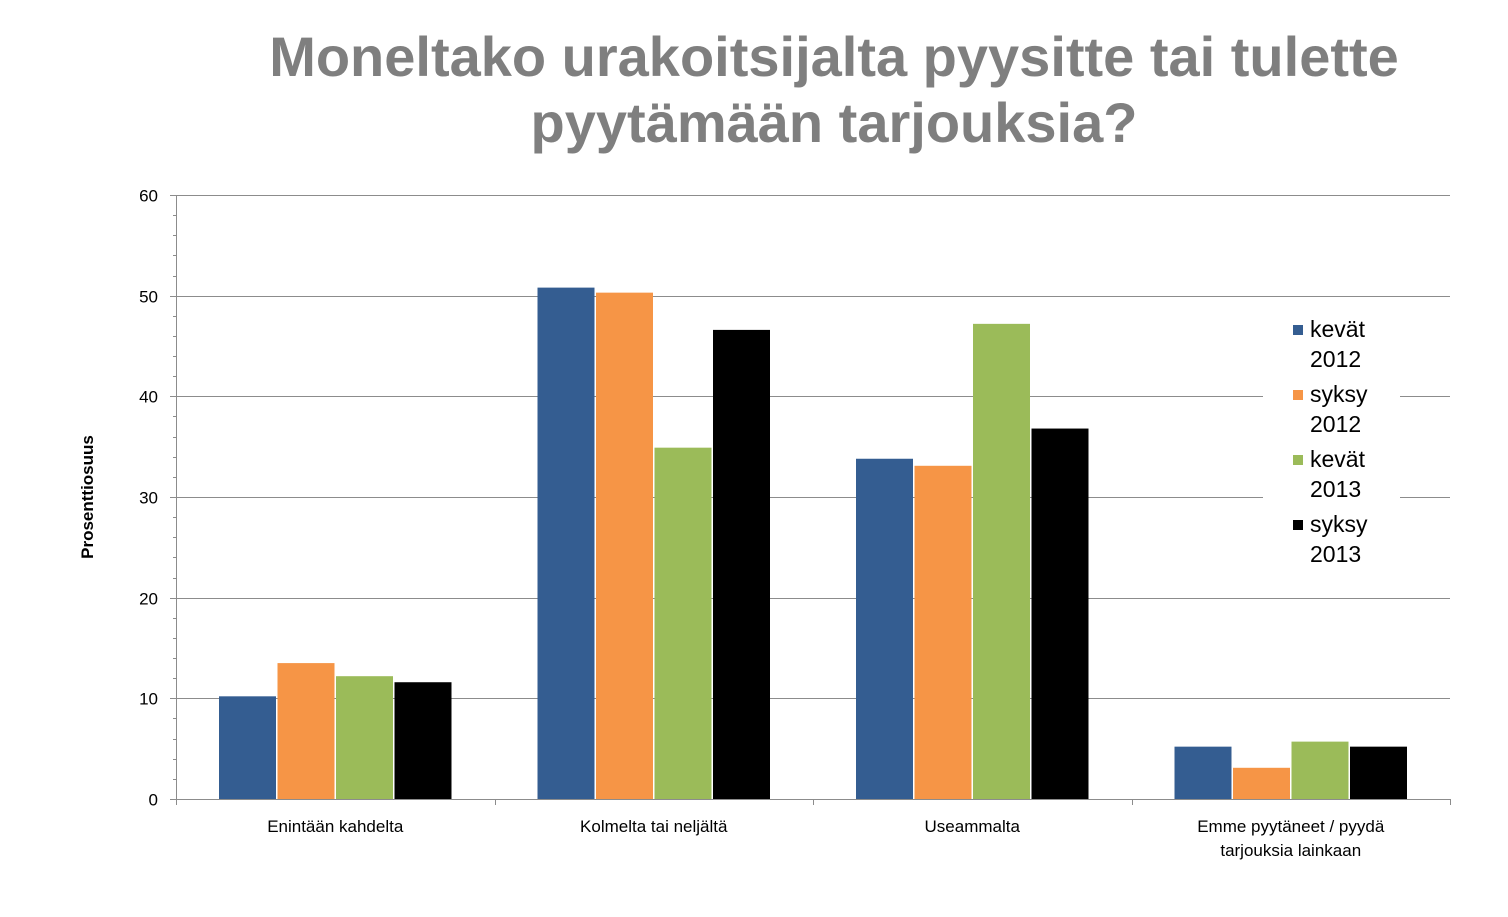 The height and width of the screenshot is (917, 1508). Describe the element at coordinates (148, 498) in the screenshot. I see `y-tick-label: 30` at that location.